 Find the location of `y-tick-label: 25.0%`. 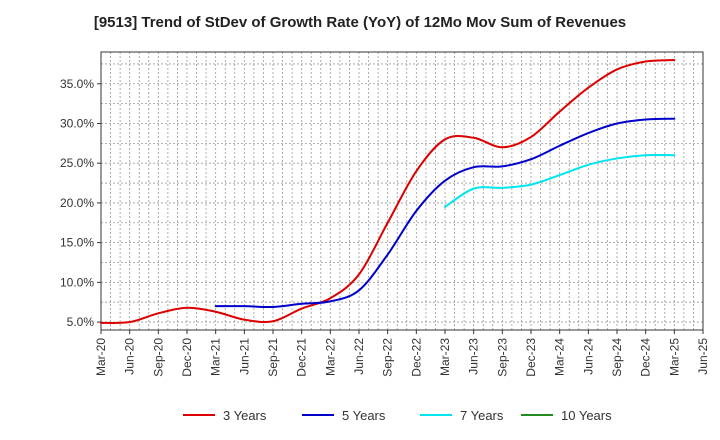

y-tick-label: 25.0% is located at coordinates (77, 163).